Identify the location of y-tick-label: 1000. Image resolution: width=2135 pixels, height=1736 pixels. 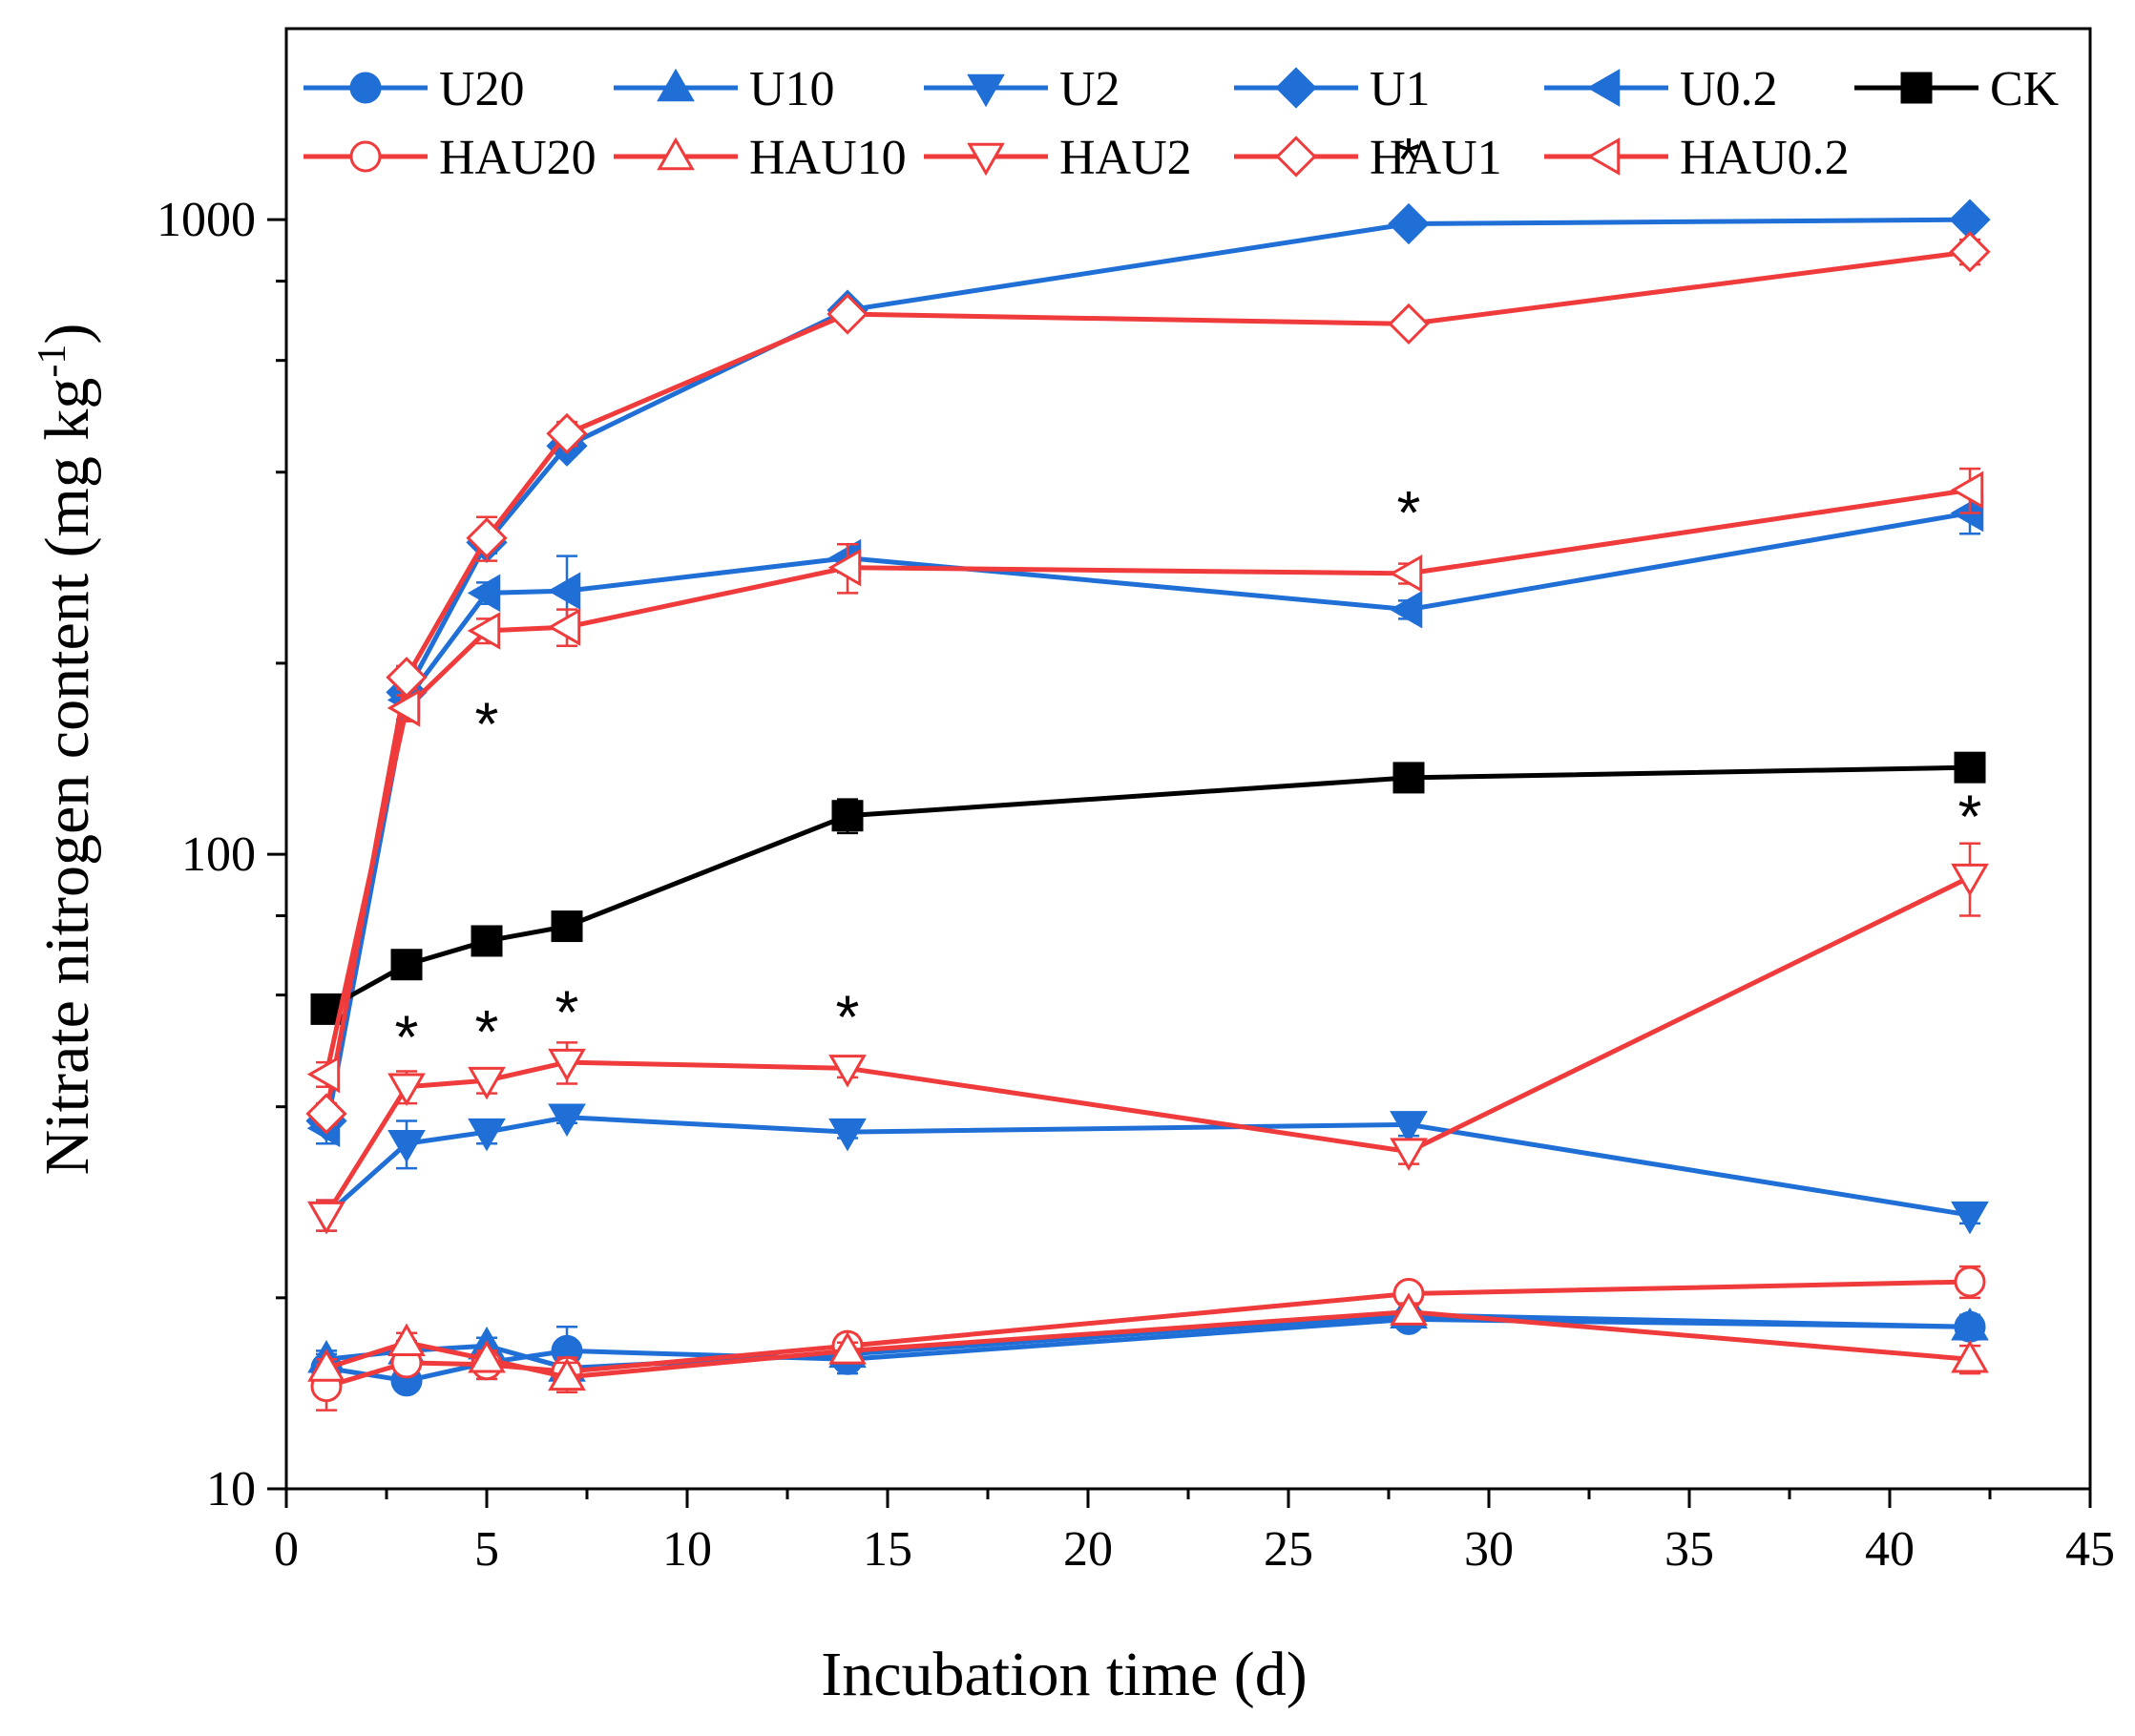
(206, 220).